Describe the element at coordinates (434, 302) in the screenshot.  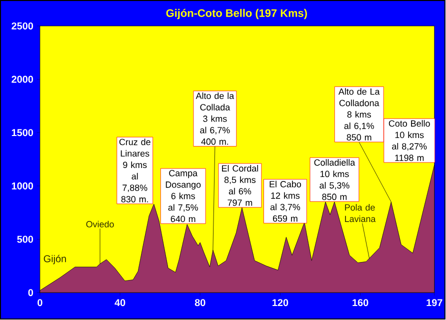
I see `x-tick-label: 197` at that location.